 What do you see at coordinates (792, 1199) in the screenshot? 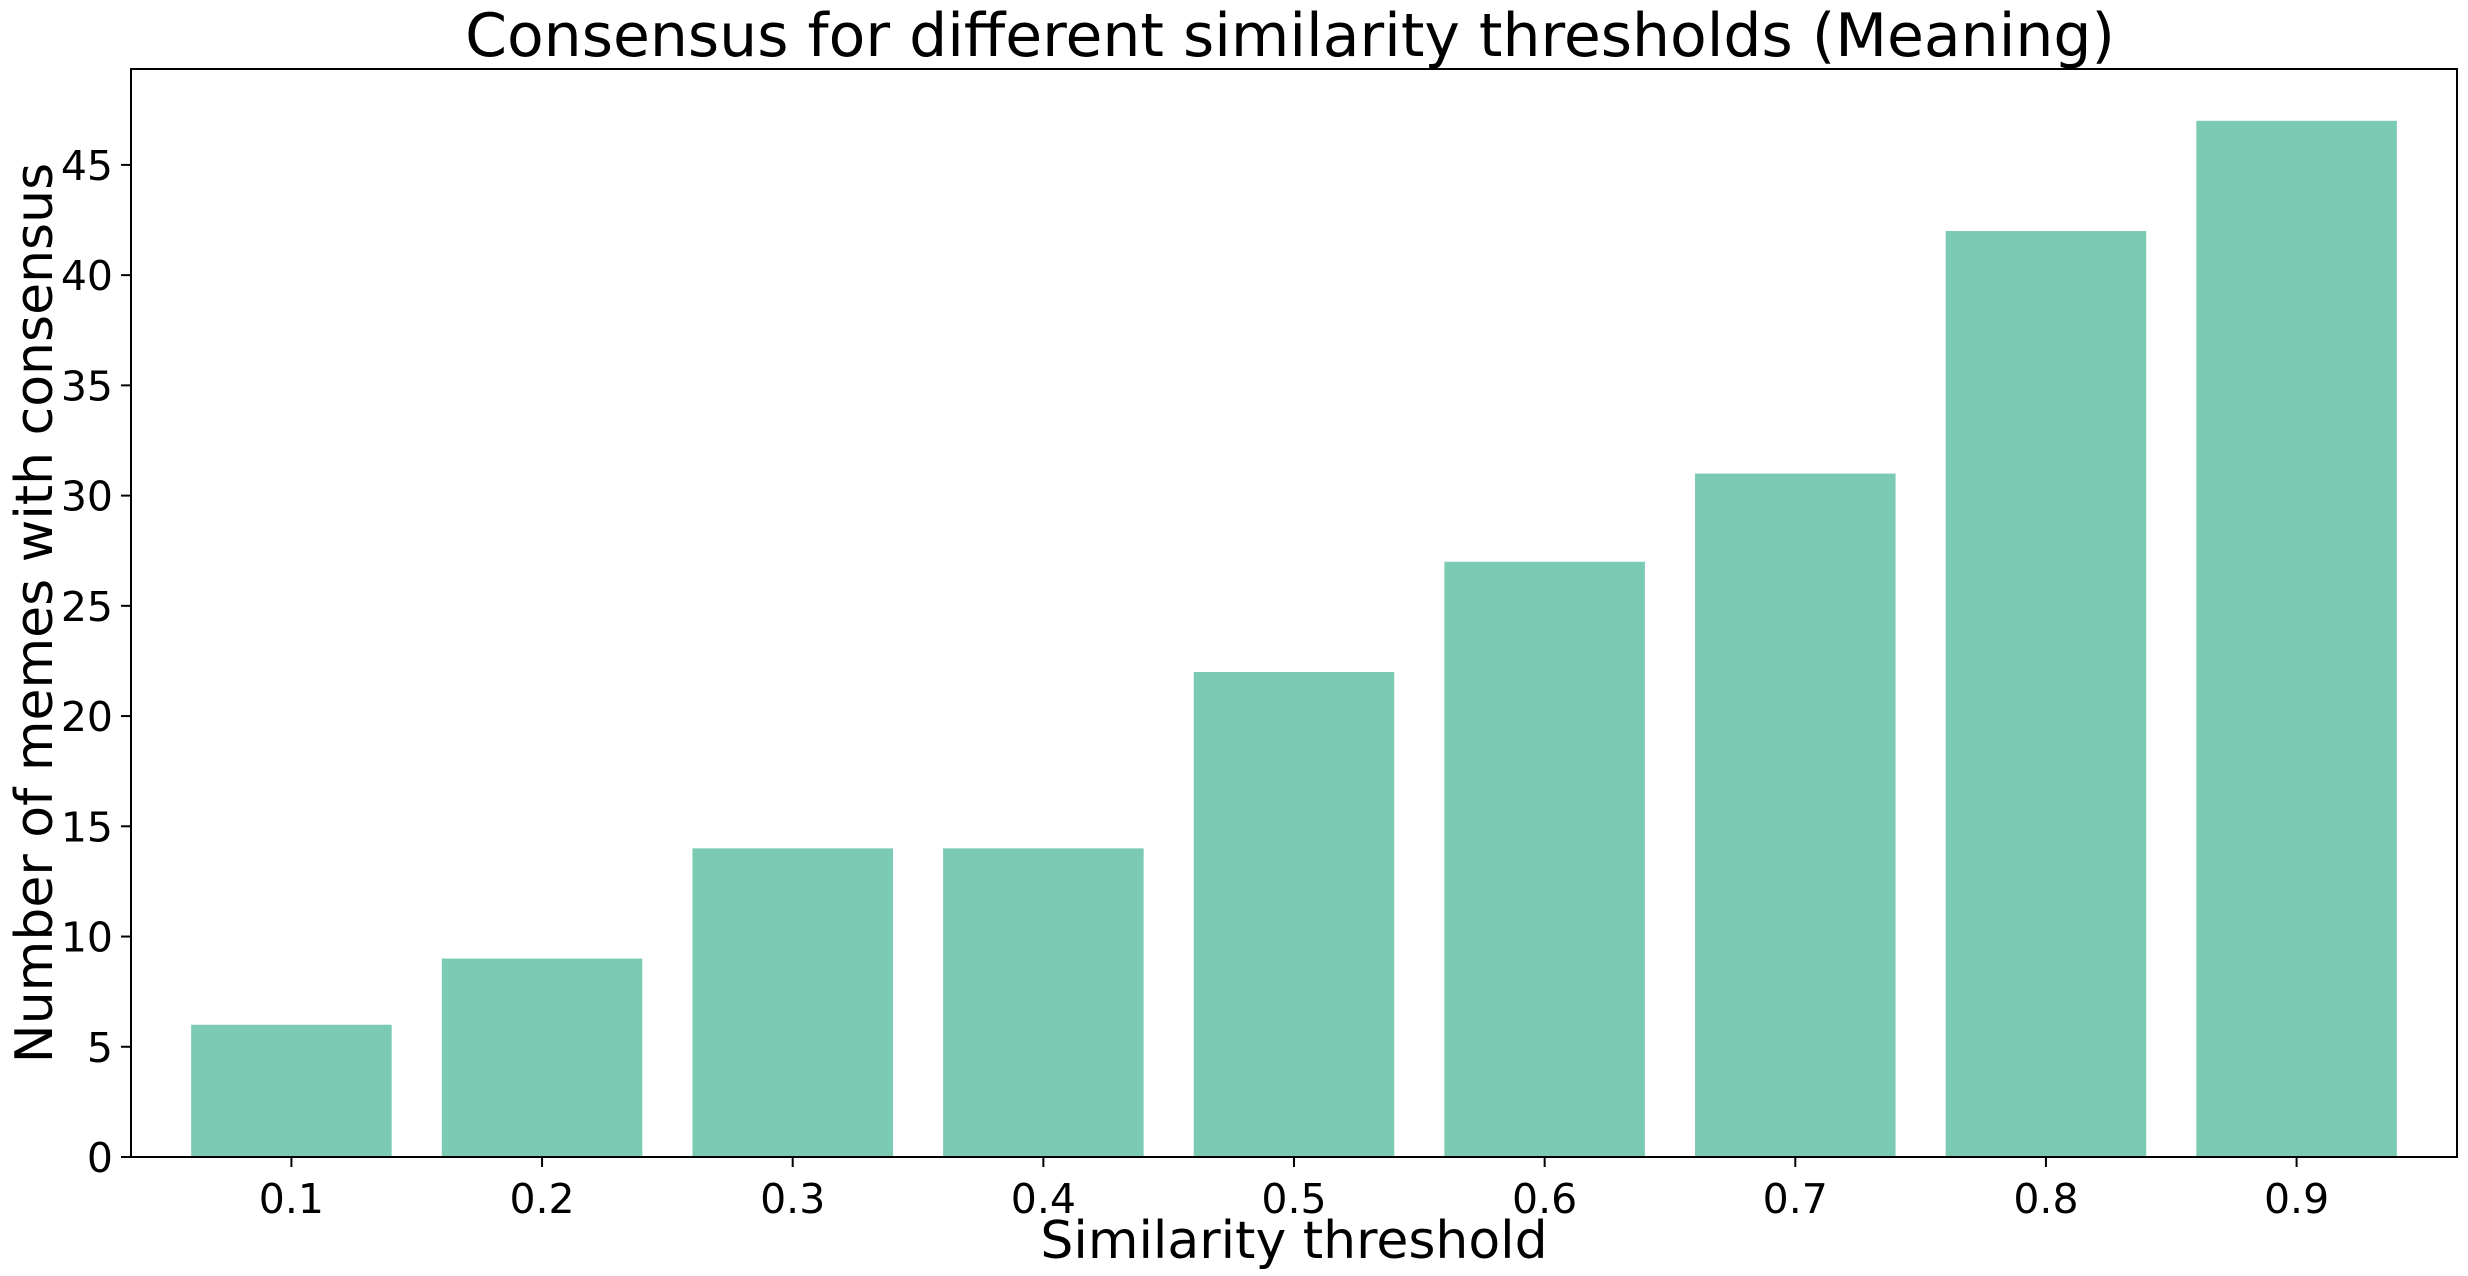
I see `x-tick-label: 0.3` at bounding box center [792, 1199].